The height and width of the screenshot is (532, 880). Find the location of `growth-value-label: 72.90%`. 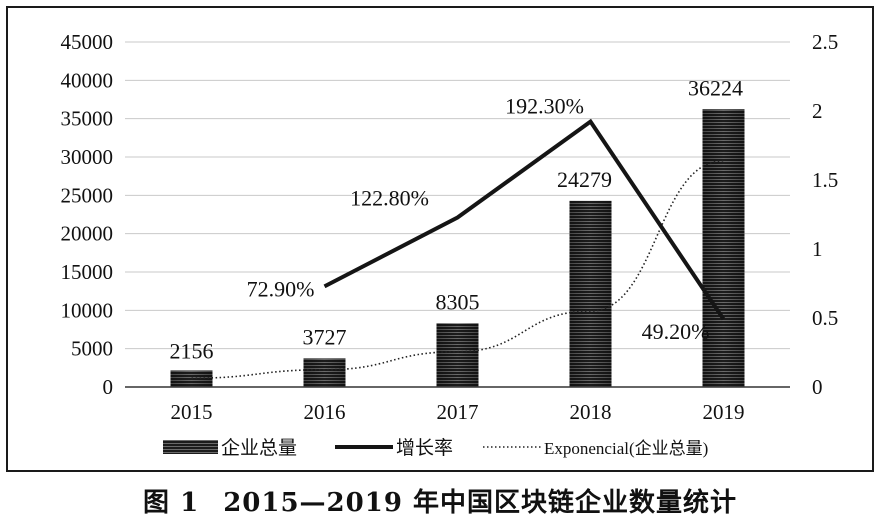

growth-value-label: 72.90% is located at coordinates (281, 288).